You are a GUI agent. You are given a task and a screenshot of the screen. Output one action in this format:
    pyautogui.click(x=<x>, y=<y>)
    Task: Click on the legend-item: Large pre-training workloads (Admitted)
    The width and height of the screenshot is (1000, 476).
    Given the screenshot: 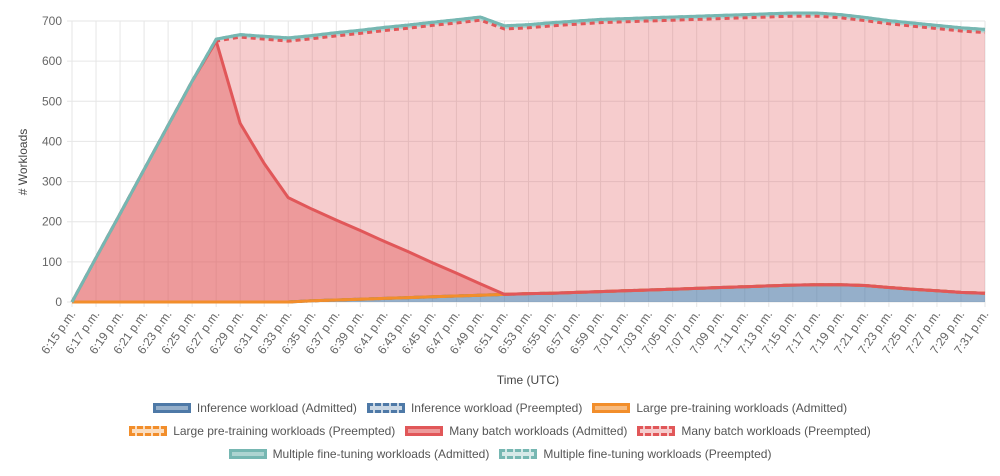 What is the action you would take?
    pyautogui.click(x=719, y=408)
    